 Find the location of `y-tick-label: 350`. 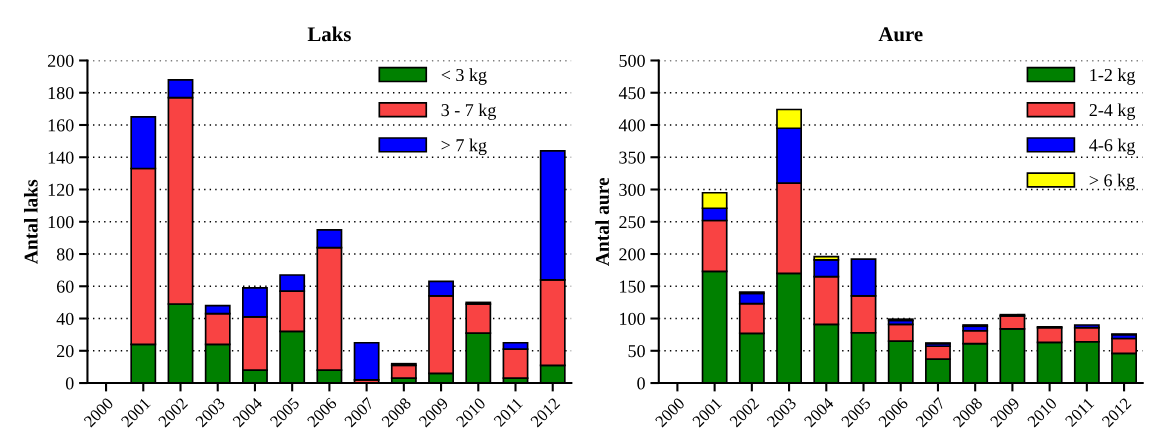

y-tick-label: 350 is located at coordinates (632, 157).